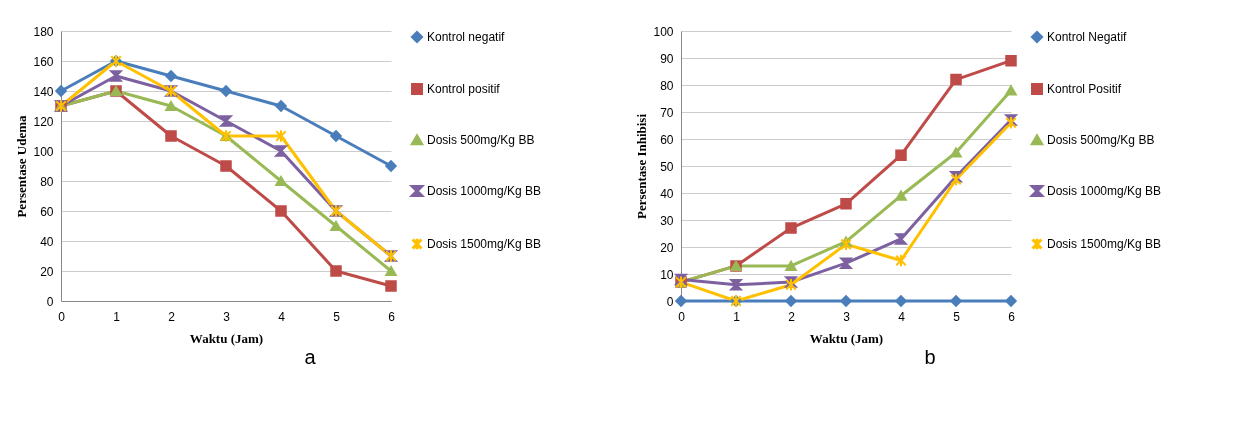  I want to click on legend-label: Kontrol Negatif, so click(1087, 37).